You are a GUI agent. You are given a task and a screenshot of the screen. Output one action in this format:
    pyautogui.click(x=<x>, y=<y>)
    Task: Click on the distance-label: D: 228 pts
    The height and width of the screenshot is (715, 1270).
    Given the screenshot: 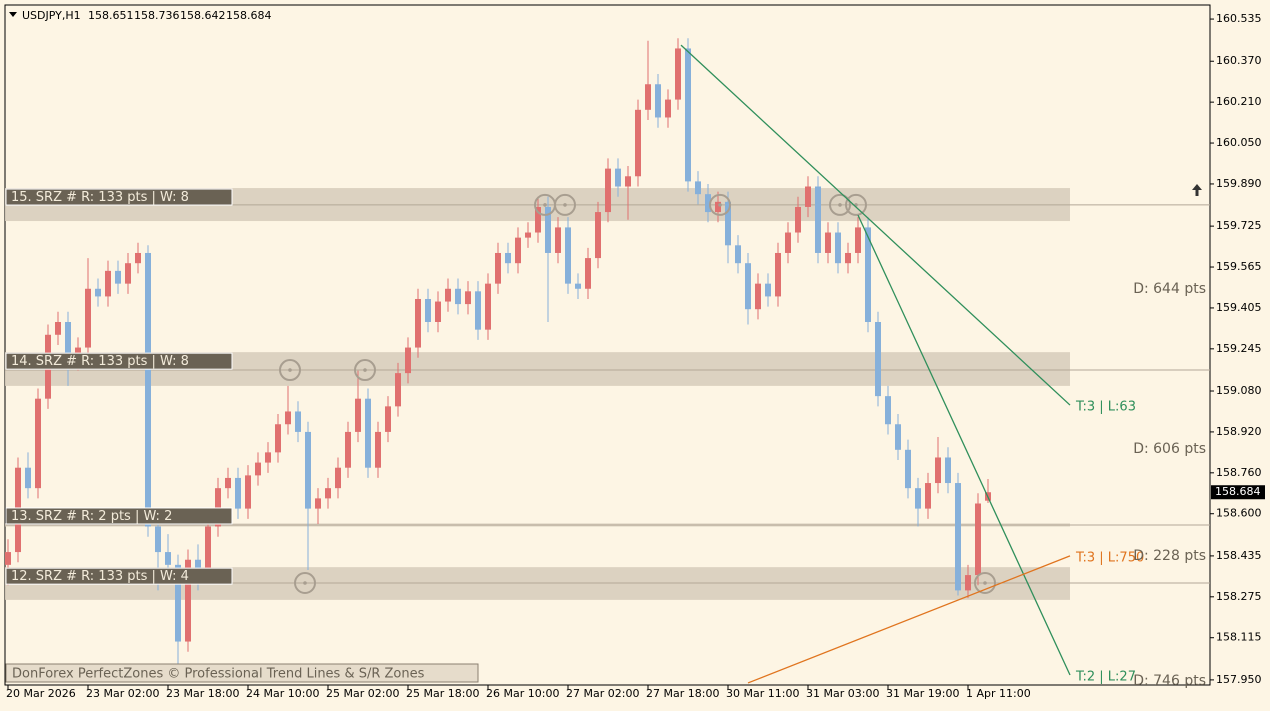 What is the action you would take?
    pyautogui.click(x=1169, y=556)
    